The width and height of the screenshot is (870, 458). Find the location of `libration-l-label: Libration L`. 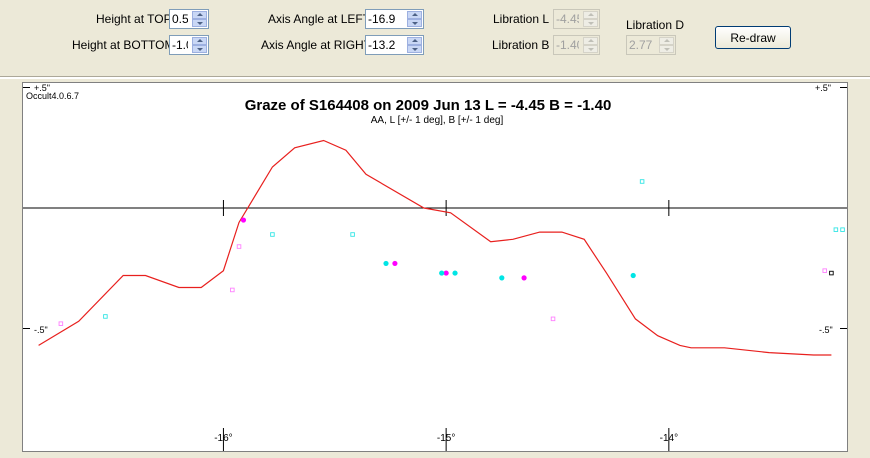

libration-l-label: Libration L is located at coordinates (521, 19).